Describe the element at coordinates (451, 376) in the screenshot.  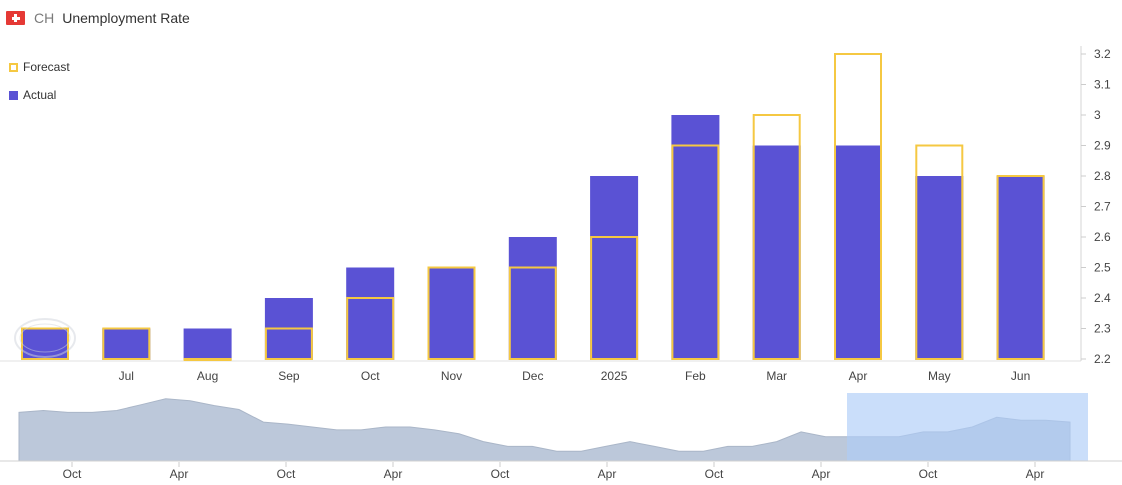
I see `x-tick-label: Nov` at that location.